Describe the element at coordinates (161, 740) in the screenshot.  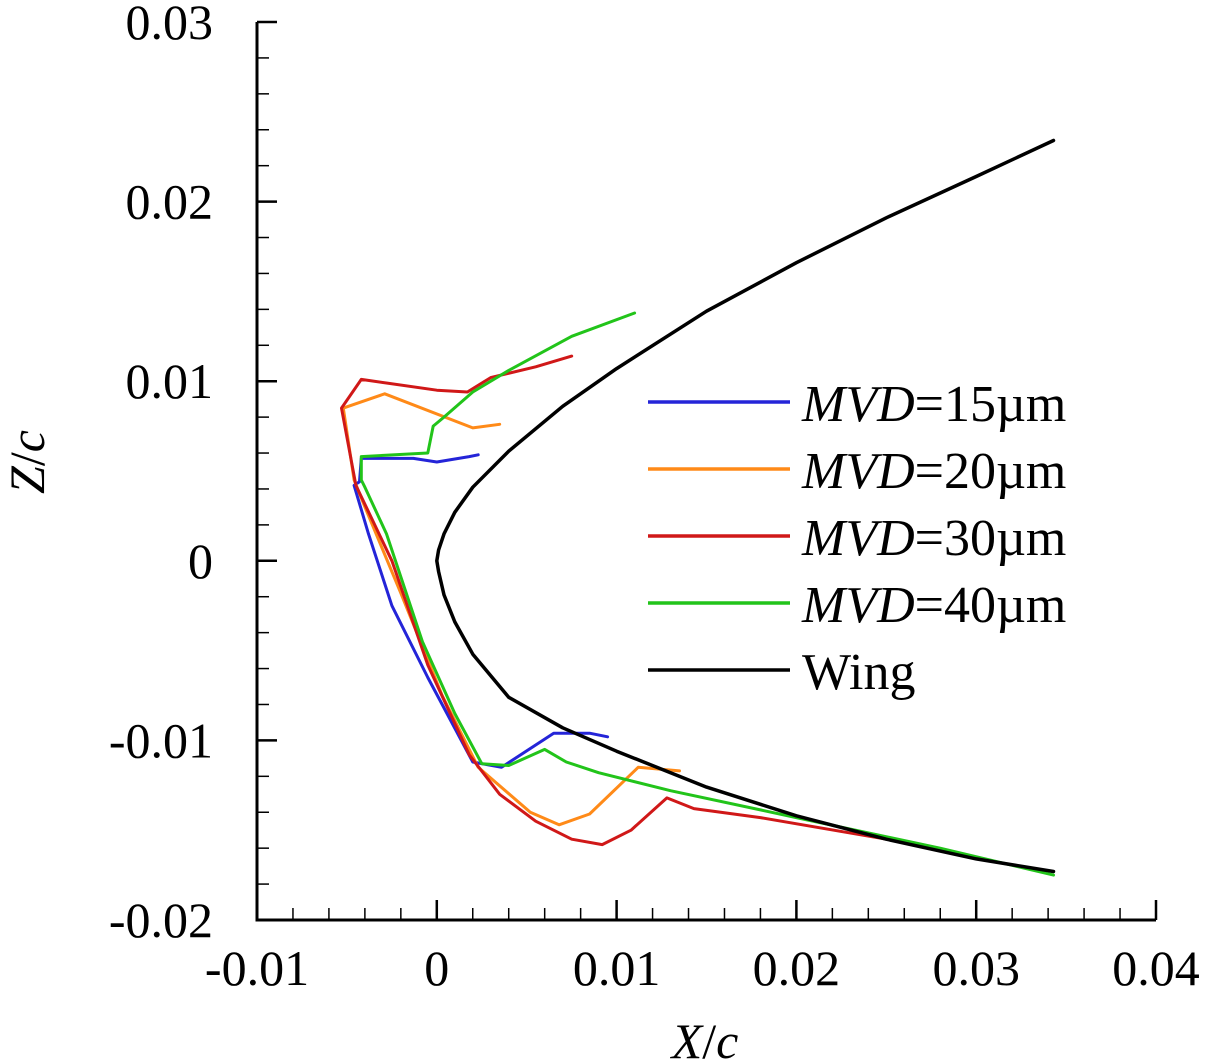
I see `y-tick-label: -0.01` at that location.